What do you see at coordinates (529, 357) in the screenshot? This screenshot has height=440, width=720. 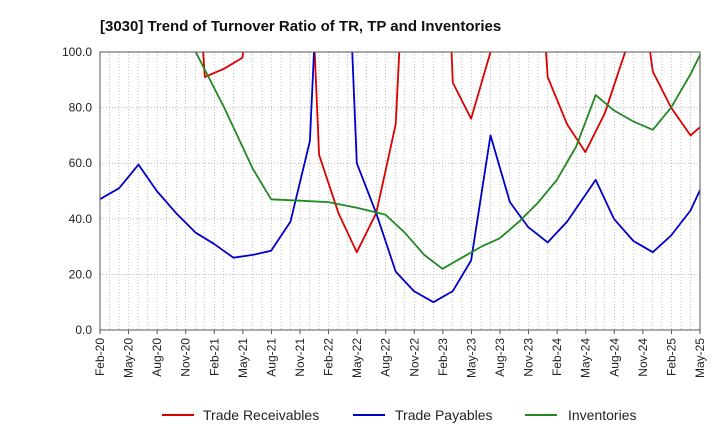 I see `x-tick-label: Nov-23` at bounding box center [529, 357].